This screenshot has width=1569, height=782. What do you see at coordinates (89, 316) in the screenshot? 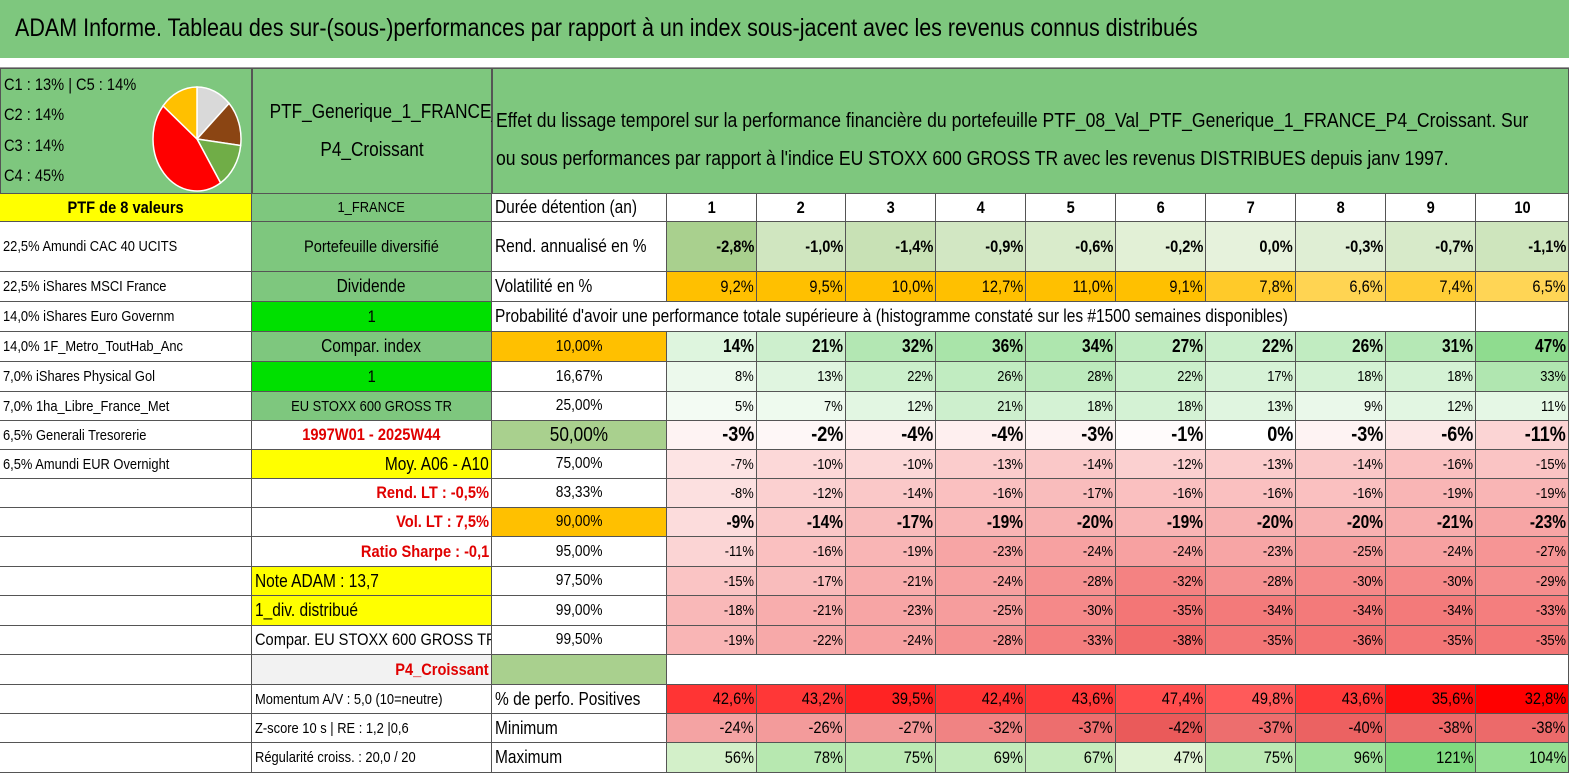
I see `holding-item-text: 14,0% iShares Euro Governm` at bounding box center [89, 316].